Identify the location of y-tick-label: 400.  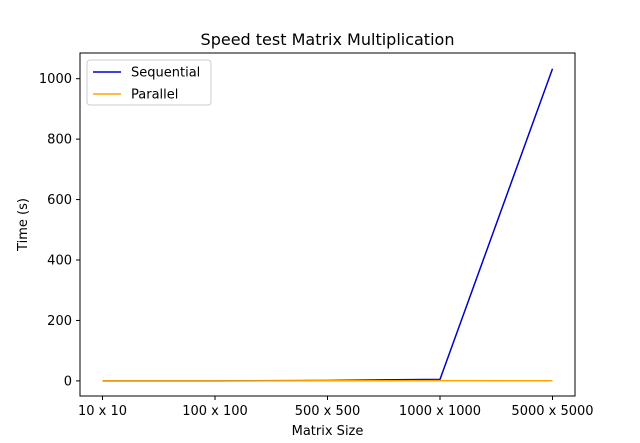
(59, 261).